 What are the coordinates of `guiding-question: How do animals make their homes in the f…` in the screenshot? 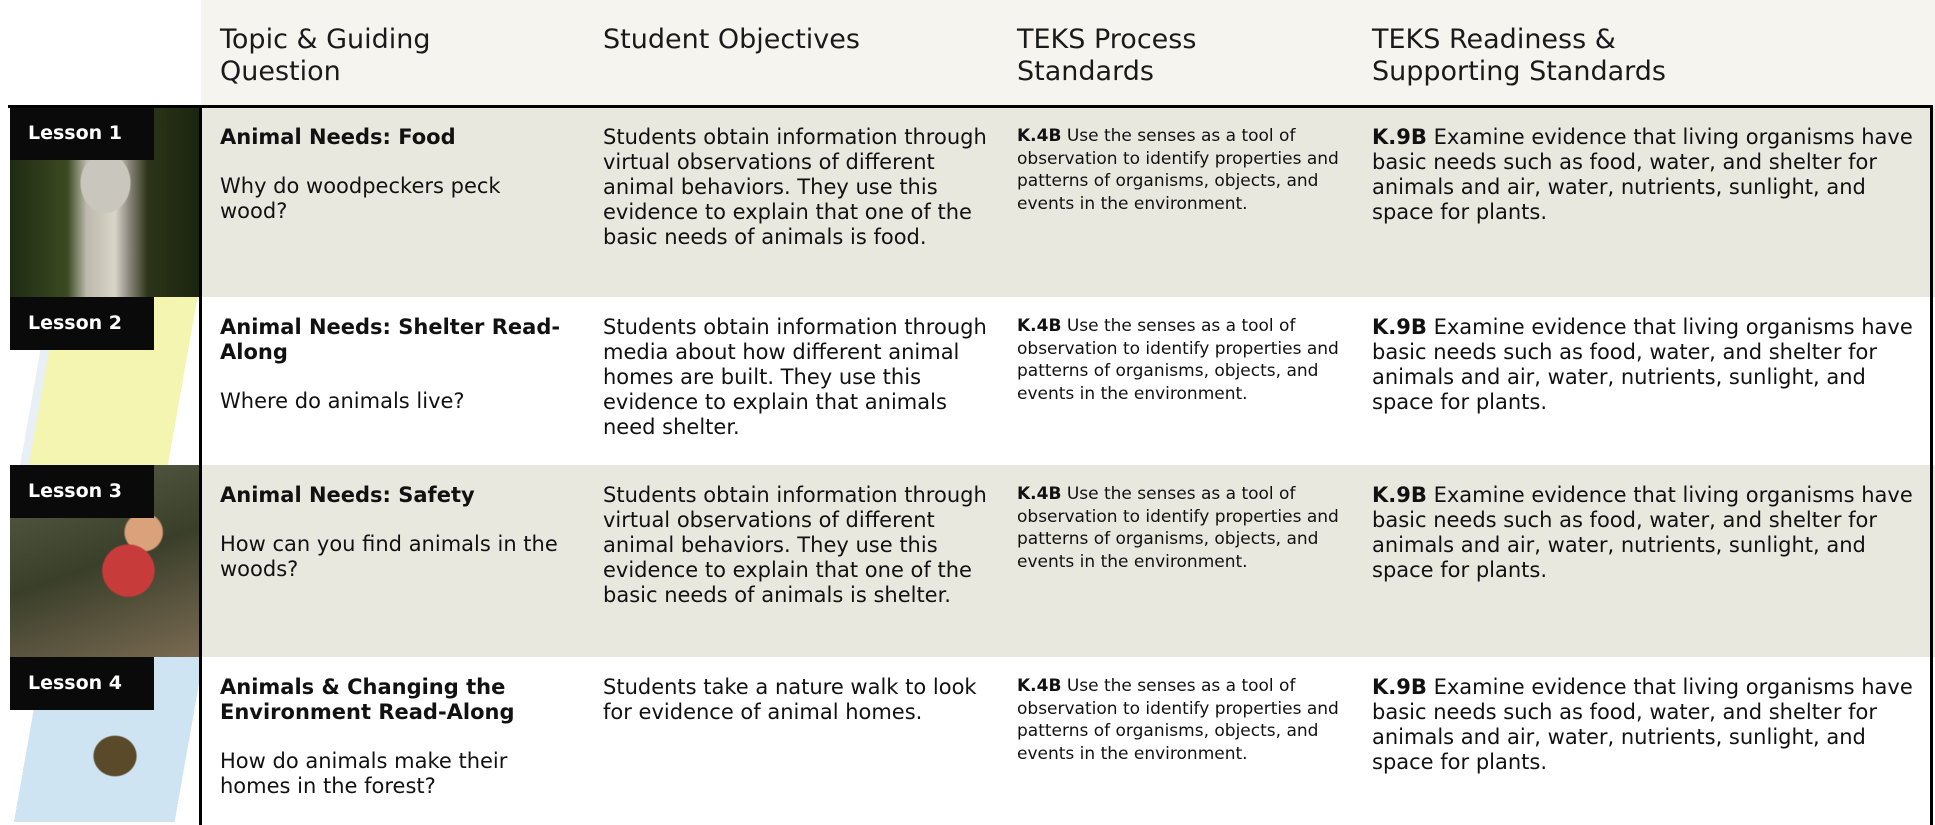 It's located at (364, 773).